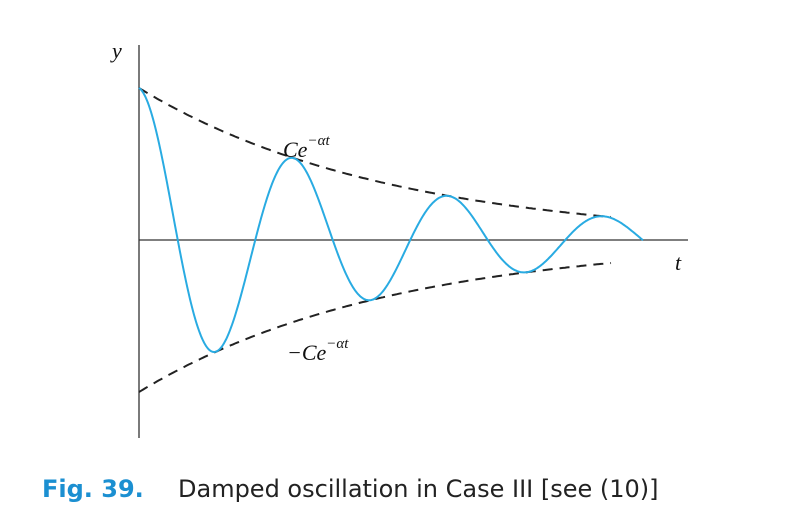  What do you see at coordinates (375, 327) in the screenshot?
I see `lower-envelope` at bounding box center [375, 327].